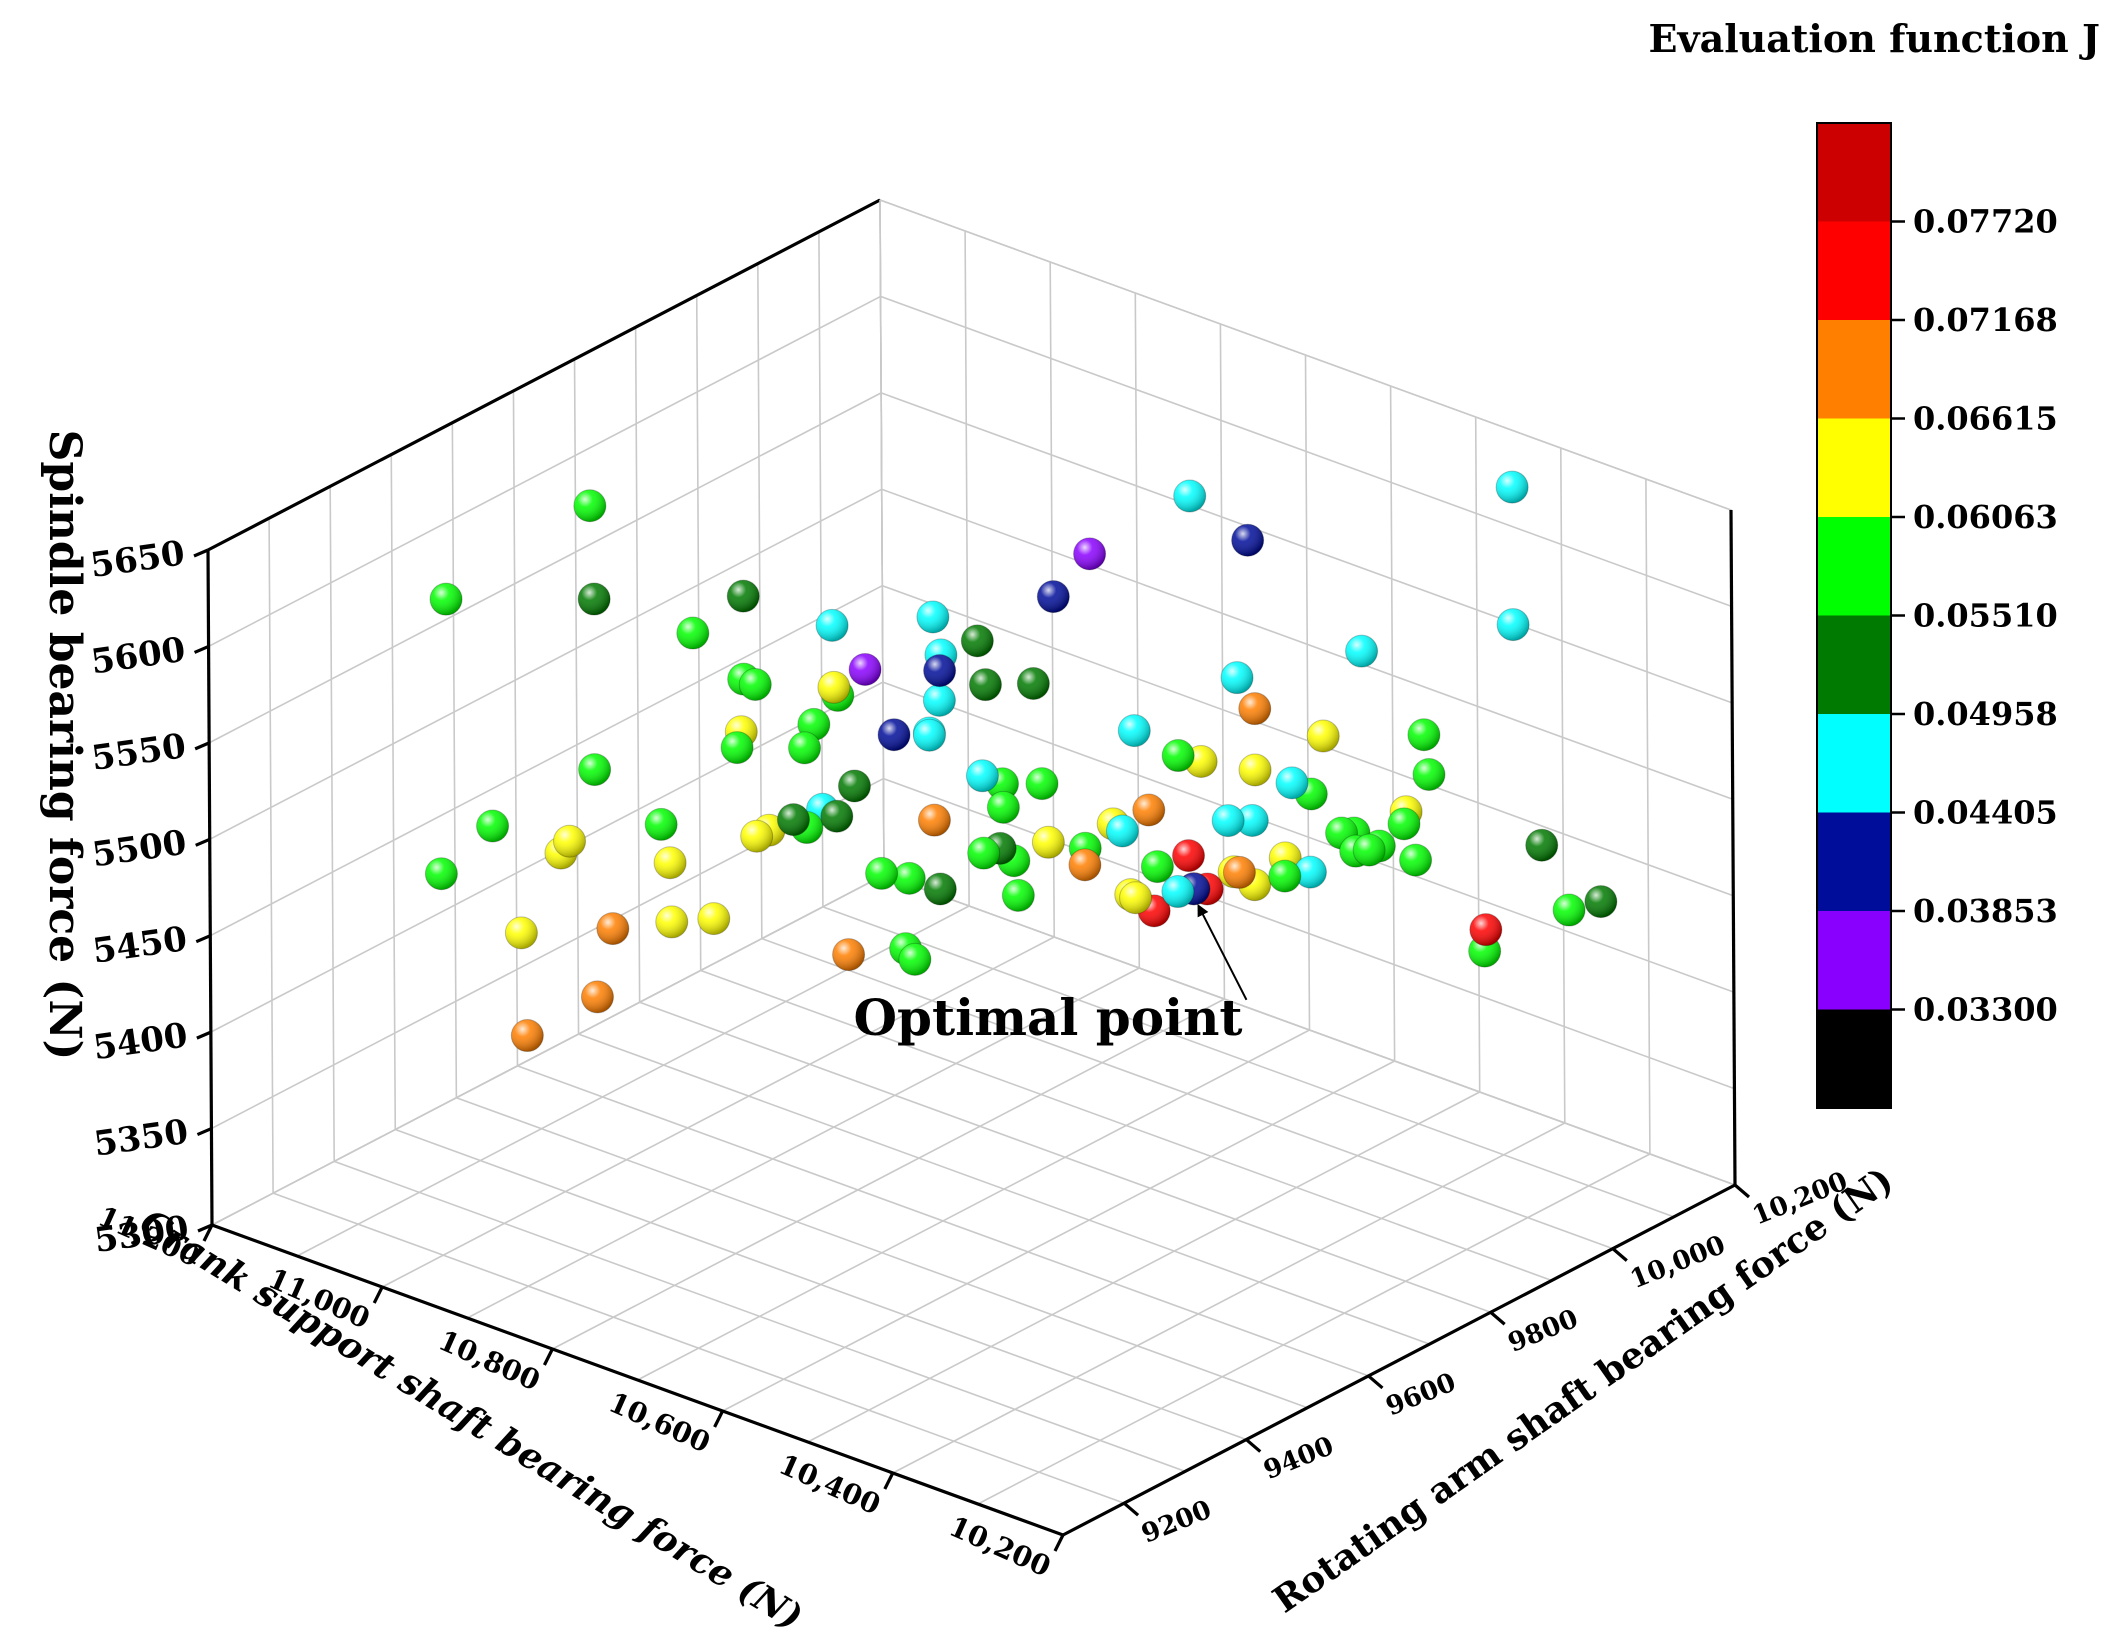  I want to click on z-tick-label: 5550, so click(138, 752).